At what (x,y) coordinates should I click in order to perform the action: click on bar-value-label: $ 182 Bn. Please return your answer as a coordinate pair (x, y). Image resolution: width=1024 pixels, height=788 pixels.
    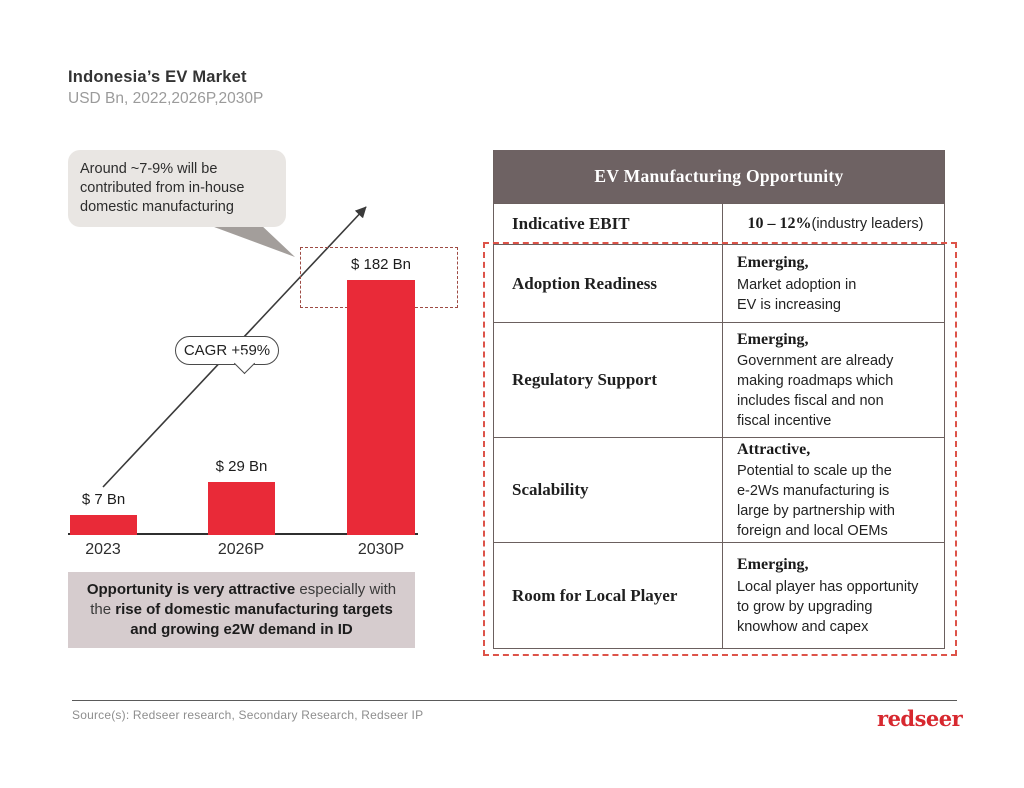
    Looking at the image, I should click on (381, 264).